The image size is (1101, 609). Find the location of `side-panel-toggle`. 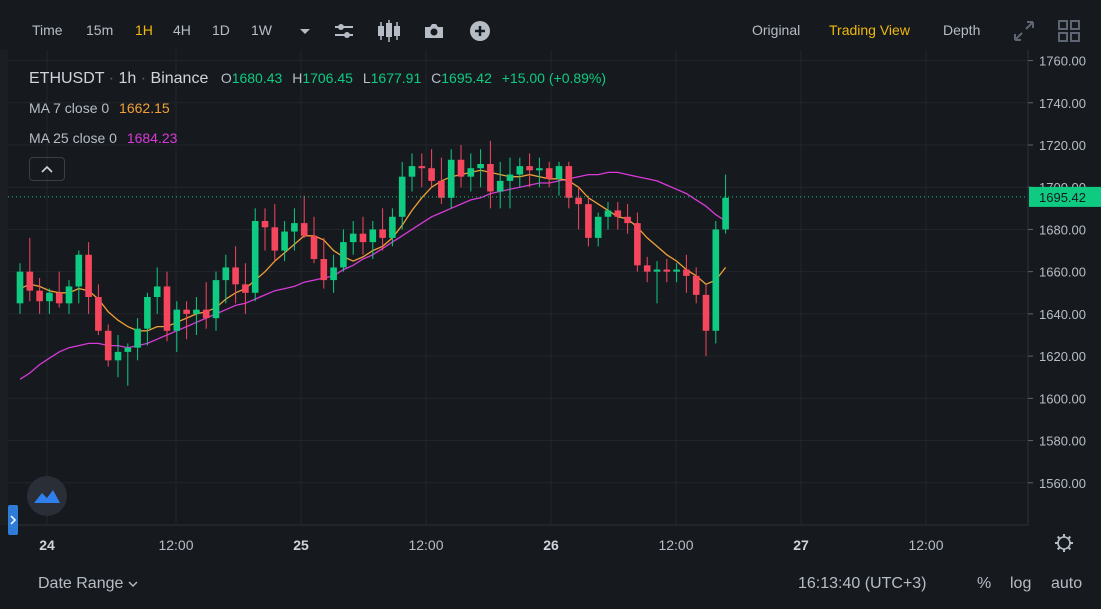

side-panel-toggle is located at coordinates (13, 520).